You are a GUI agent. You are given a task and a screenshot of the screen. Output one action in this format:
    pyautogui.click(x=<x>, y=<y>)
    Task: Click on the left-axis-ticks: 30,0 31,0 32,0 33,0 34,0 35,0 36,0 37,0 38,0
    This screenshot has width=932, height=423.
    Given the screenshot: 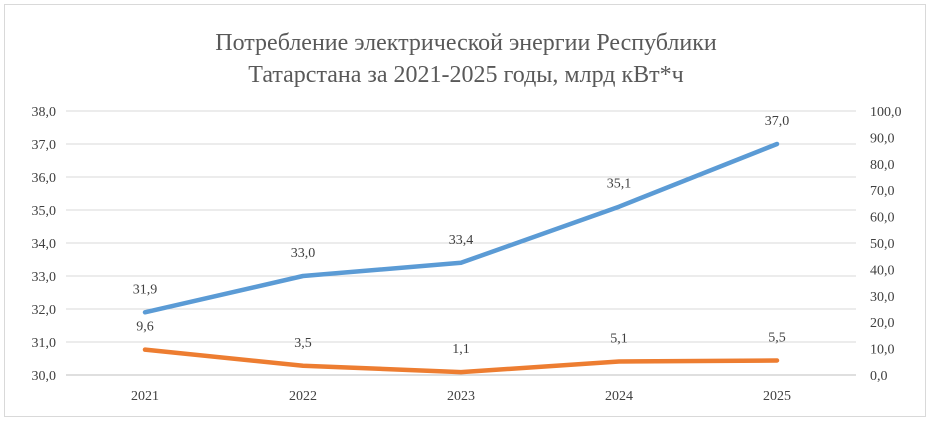 What is the action you would take?
    pyautogui.click(x=44, y=244)
    